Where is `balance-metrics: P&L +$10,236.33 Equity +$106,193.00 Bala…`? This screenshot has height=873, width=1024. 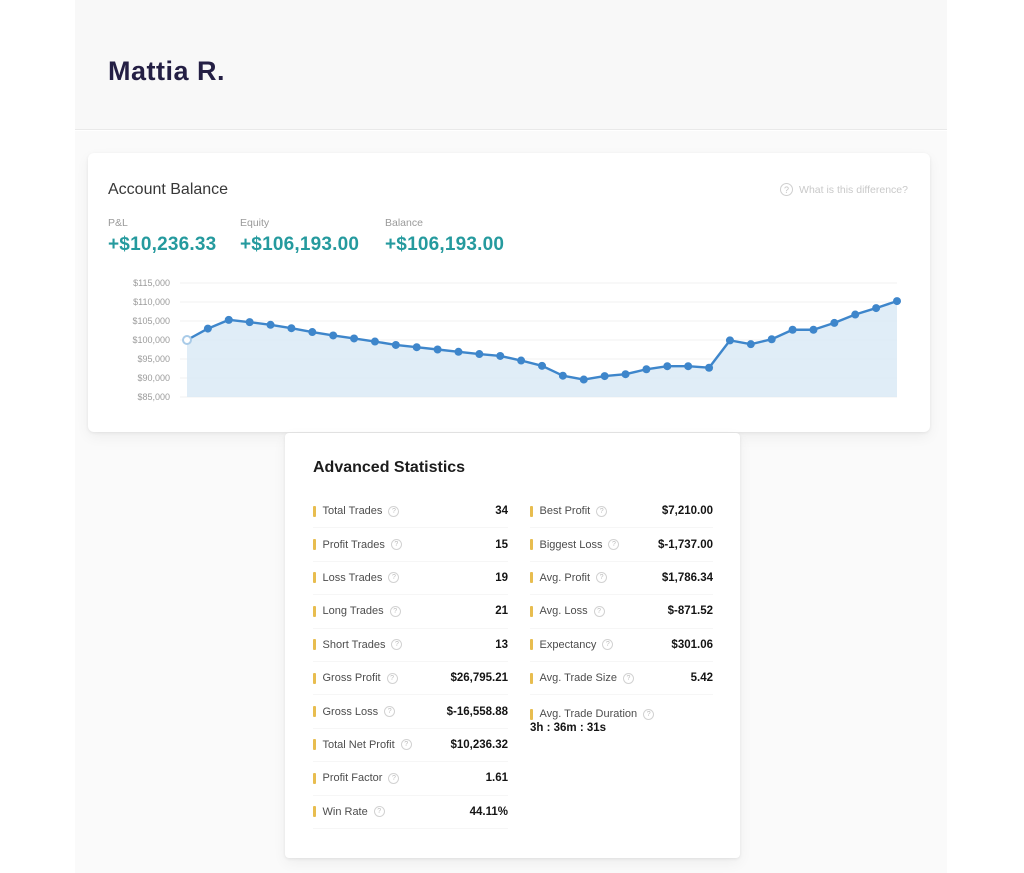 balance-metrics: P&L +$10,236.33 Equity +$106,193.00 Bala… is located at coordinates (306, 236).